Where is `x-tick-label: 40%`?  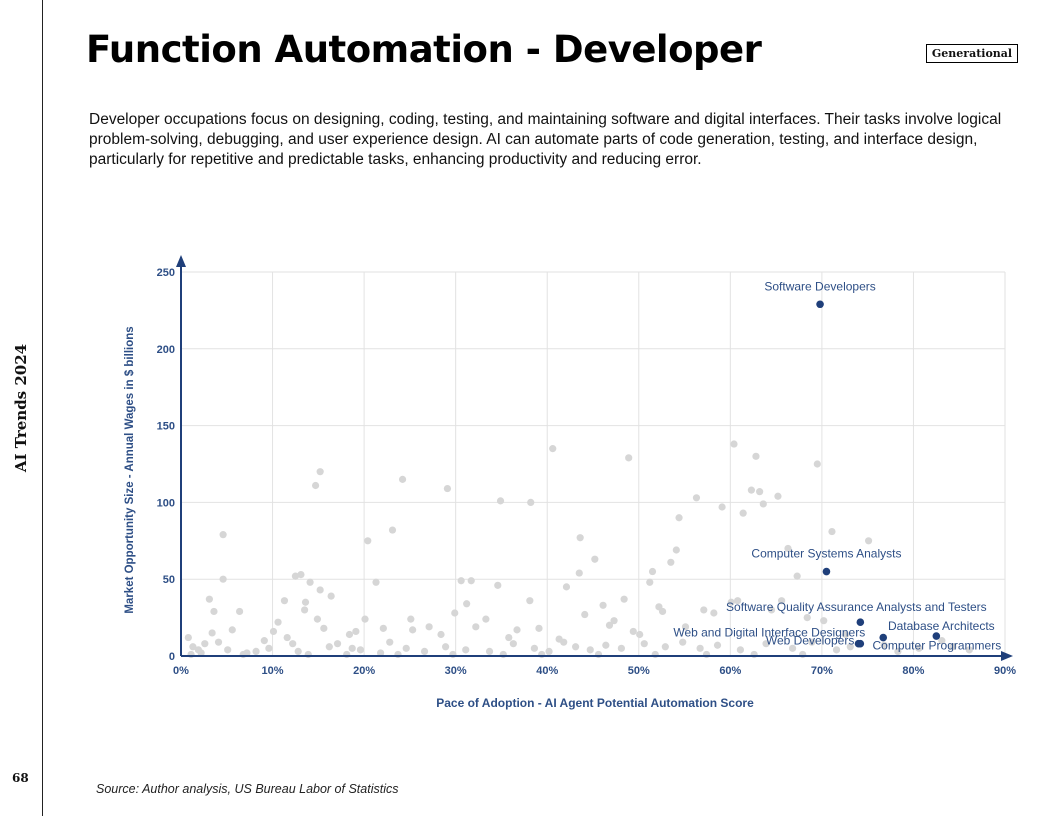 x-tick-label: 40% is located at coordinates (547, 671).